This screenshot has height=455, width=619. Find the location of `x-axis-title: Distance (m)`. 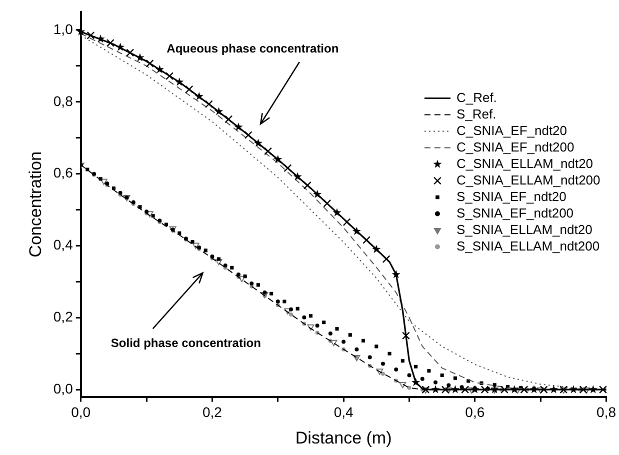

x-axis-title: Distance (m) is located at coordinates (343, 438).